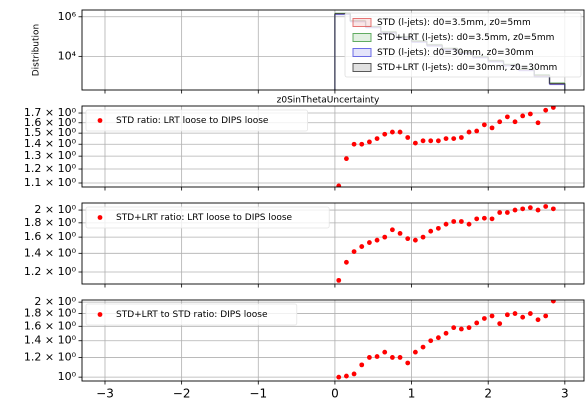 This screenshot has height=413, width=587. Describe the element at coordinates (37, 50) in the screenshot. I see `y-axis-label: Distribution` at that location.